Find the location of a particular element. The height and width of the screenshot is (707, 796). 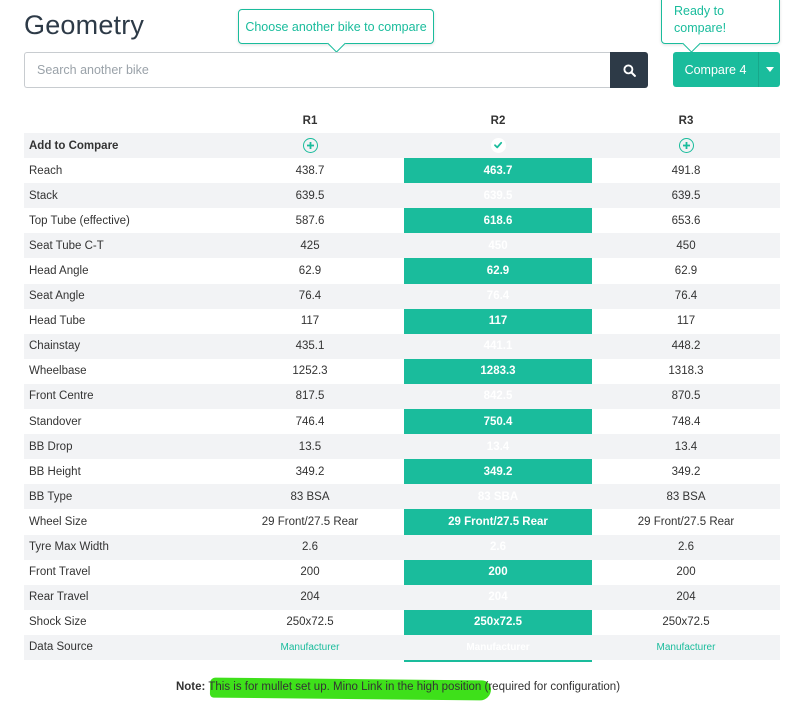

table-row: Head Tube 117 117 117 is located at coordinates (402, 321).